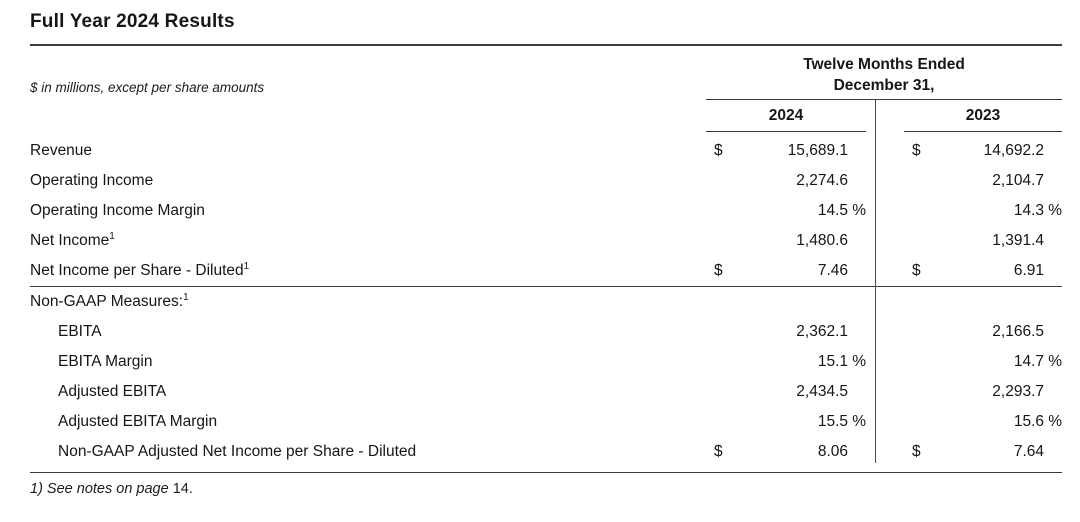  Describe the element at coordinates (786, 211) in the screenshot. I see `value-2024: 14.5%` at that location.